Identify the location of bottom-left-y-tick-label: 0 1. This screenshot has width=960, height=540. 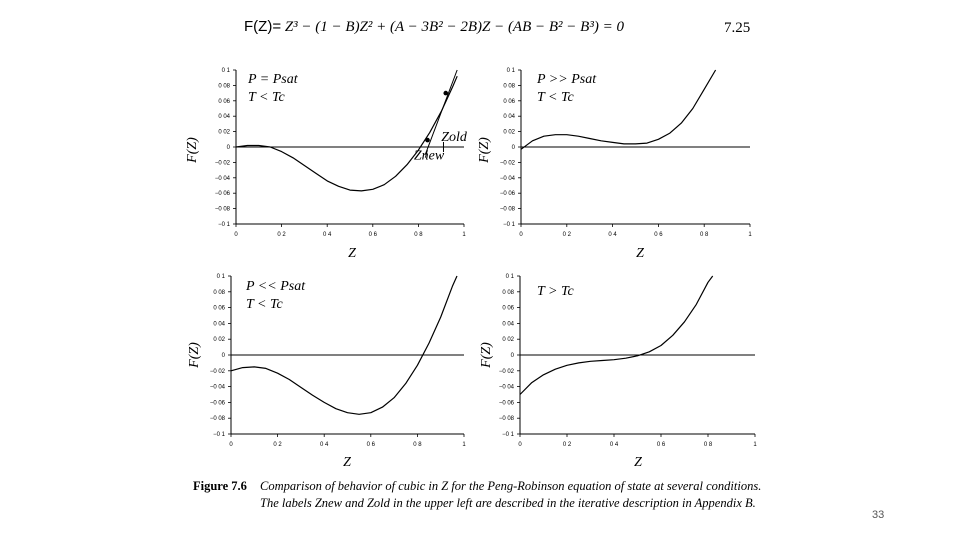
(221, 277).